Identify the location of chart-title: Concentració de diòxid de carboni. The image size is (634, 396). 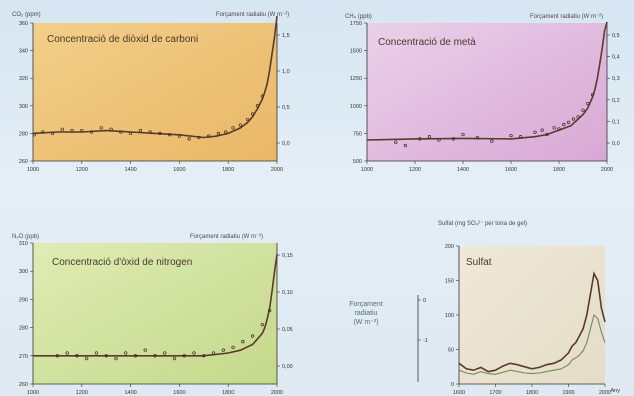
(122, 39).